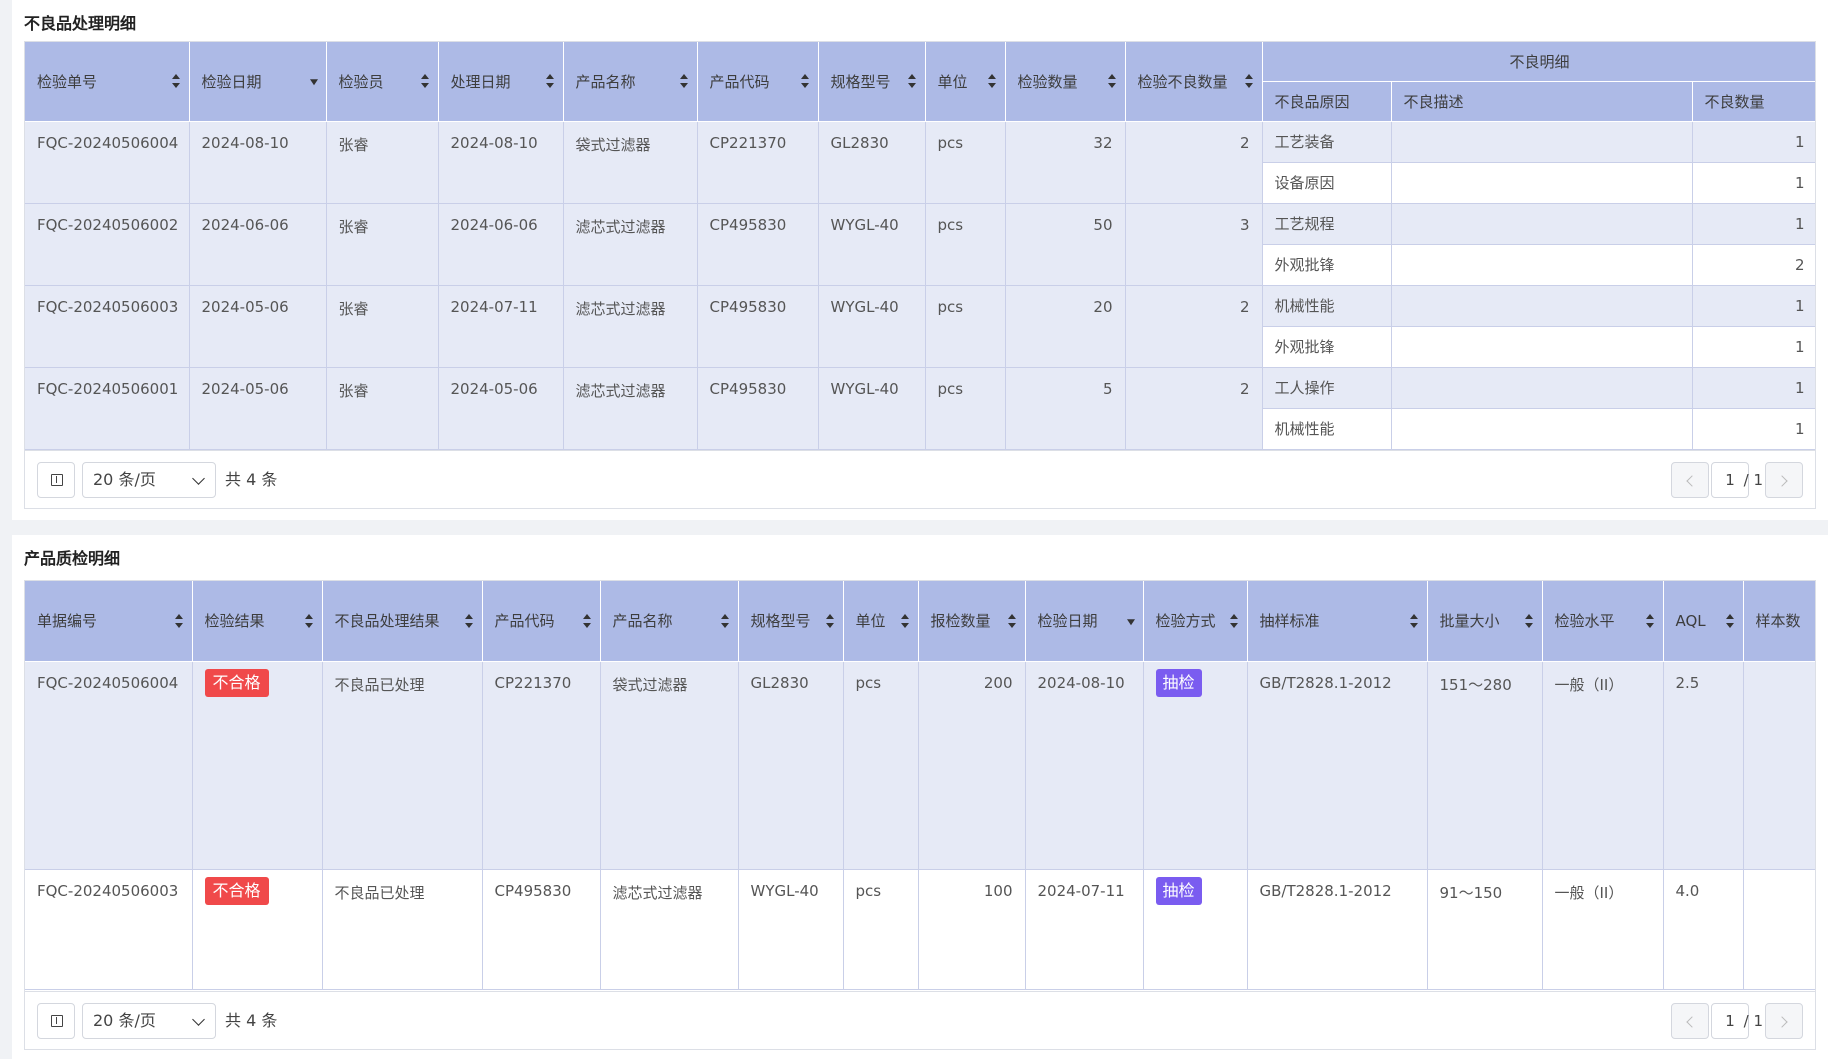 This screenshot has height=1059, width=1828. What do you see at coordinates (1337, 621) in the screenshot?
I see `col-sampling-standard: 抽样标准` at bounding box center [1337, 621].